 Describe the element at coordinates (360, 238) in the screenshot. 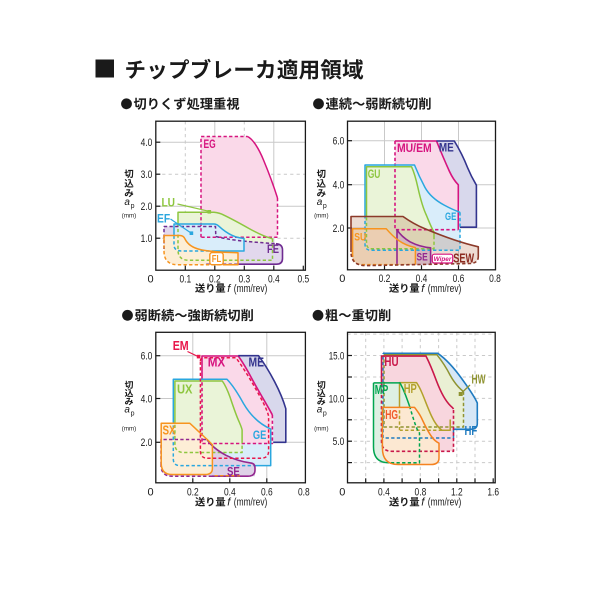

I see `svg-text: SU` at that location.